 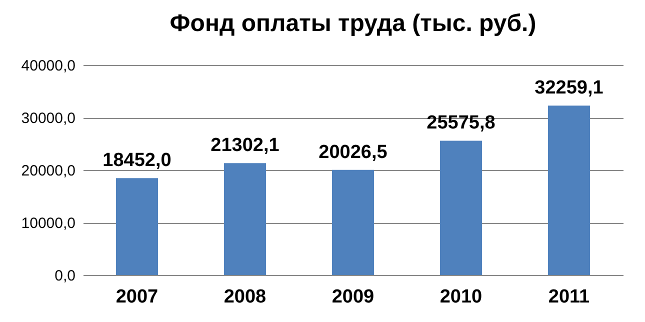 What do you see at coordinates (48, 223) in the screenshot?
I see `y-tick-label: 10000,0` at bounding box center [48, 223].